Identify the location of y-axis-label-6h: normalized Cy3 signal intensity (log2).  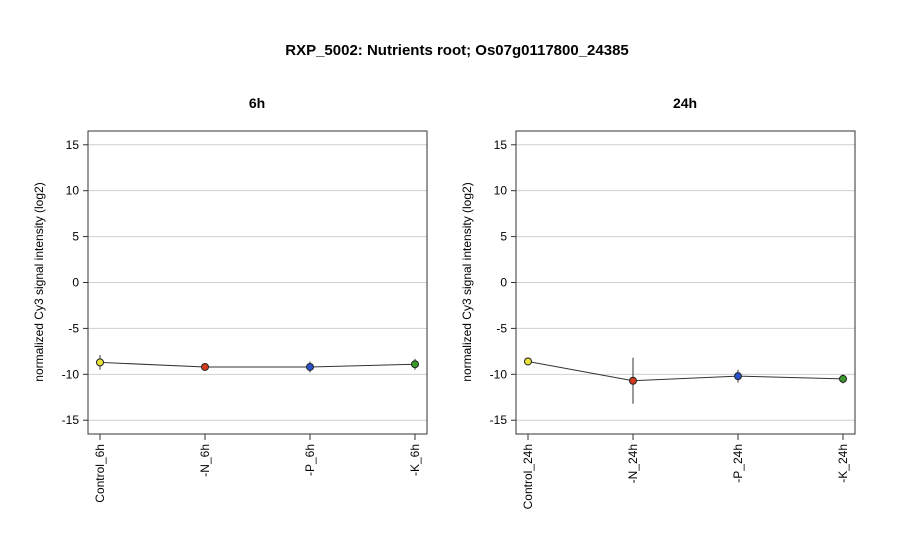
(39, 281).